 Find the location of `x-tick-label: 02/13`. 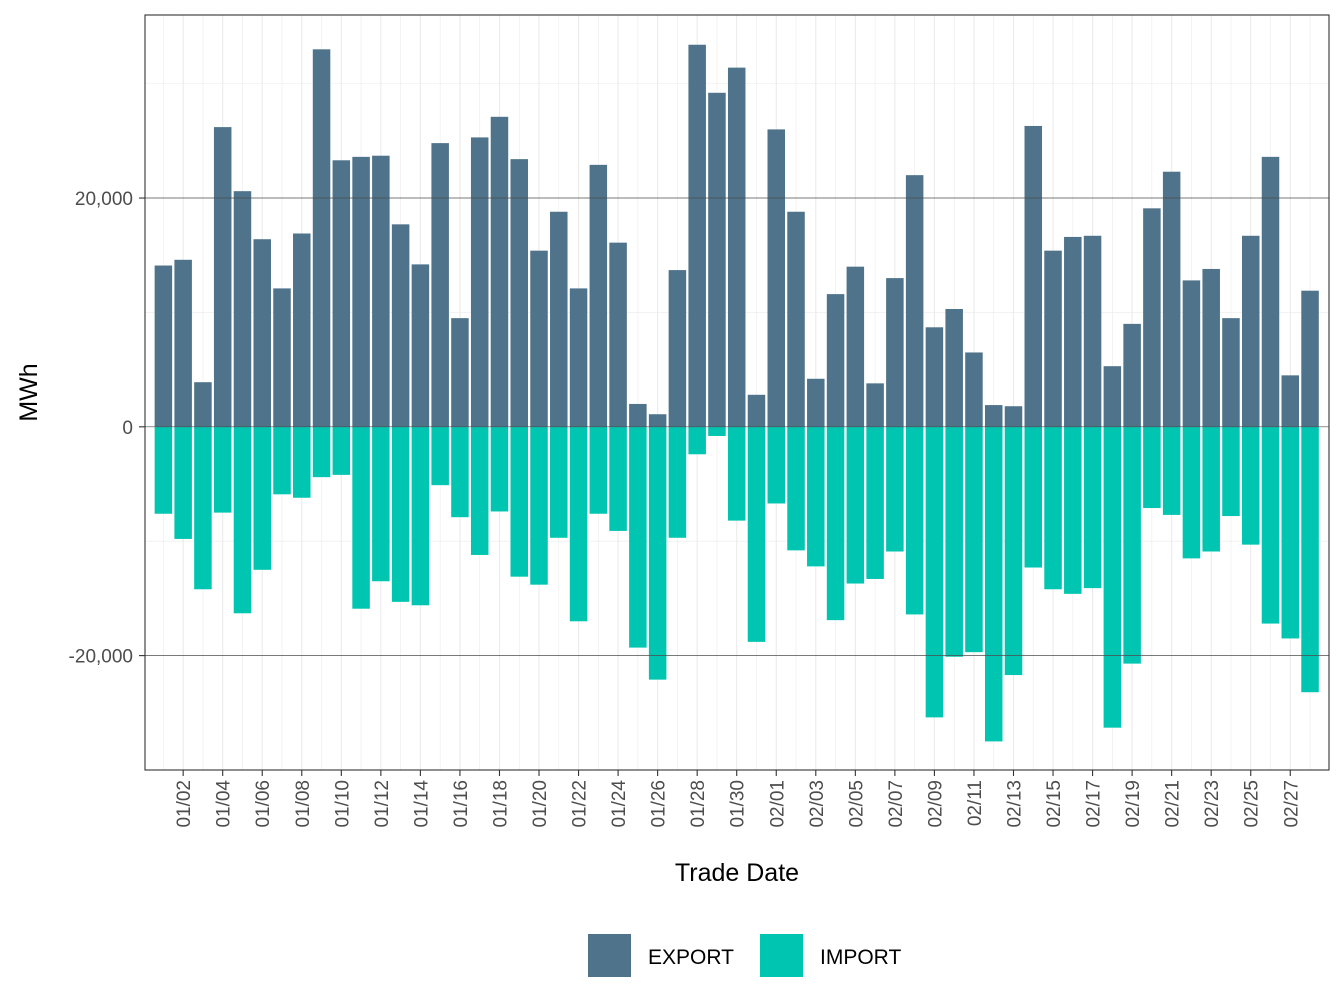

x-tick-label: 02/13 is located at coordinates (1014, 804).